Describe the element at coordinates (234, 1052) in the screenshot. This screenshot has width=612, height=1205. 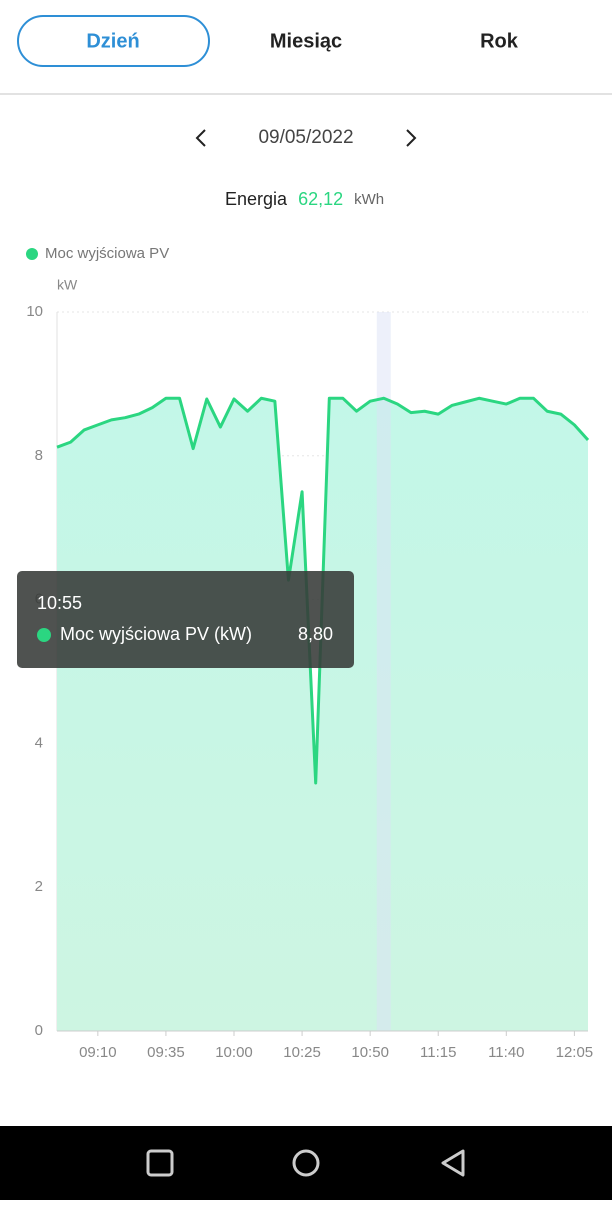
I see `x-tick-label: 10:00` at that location.